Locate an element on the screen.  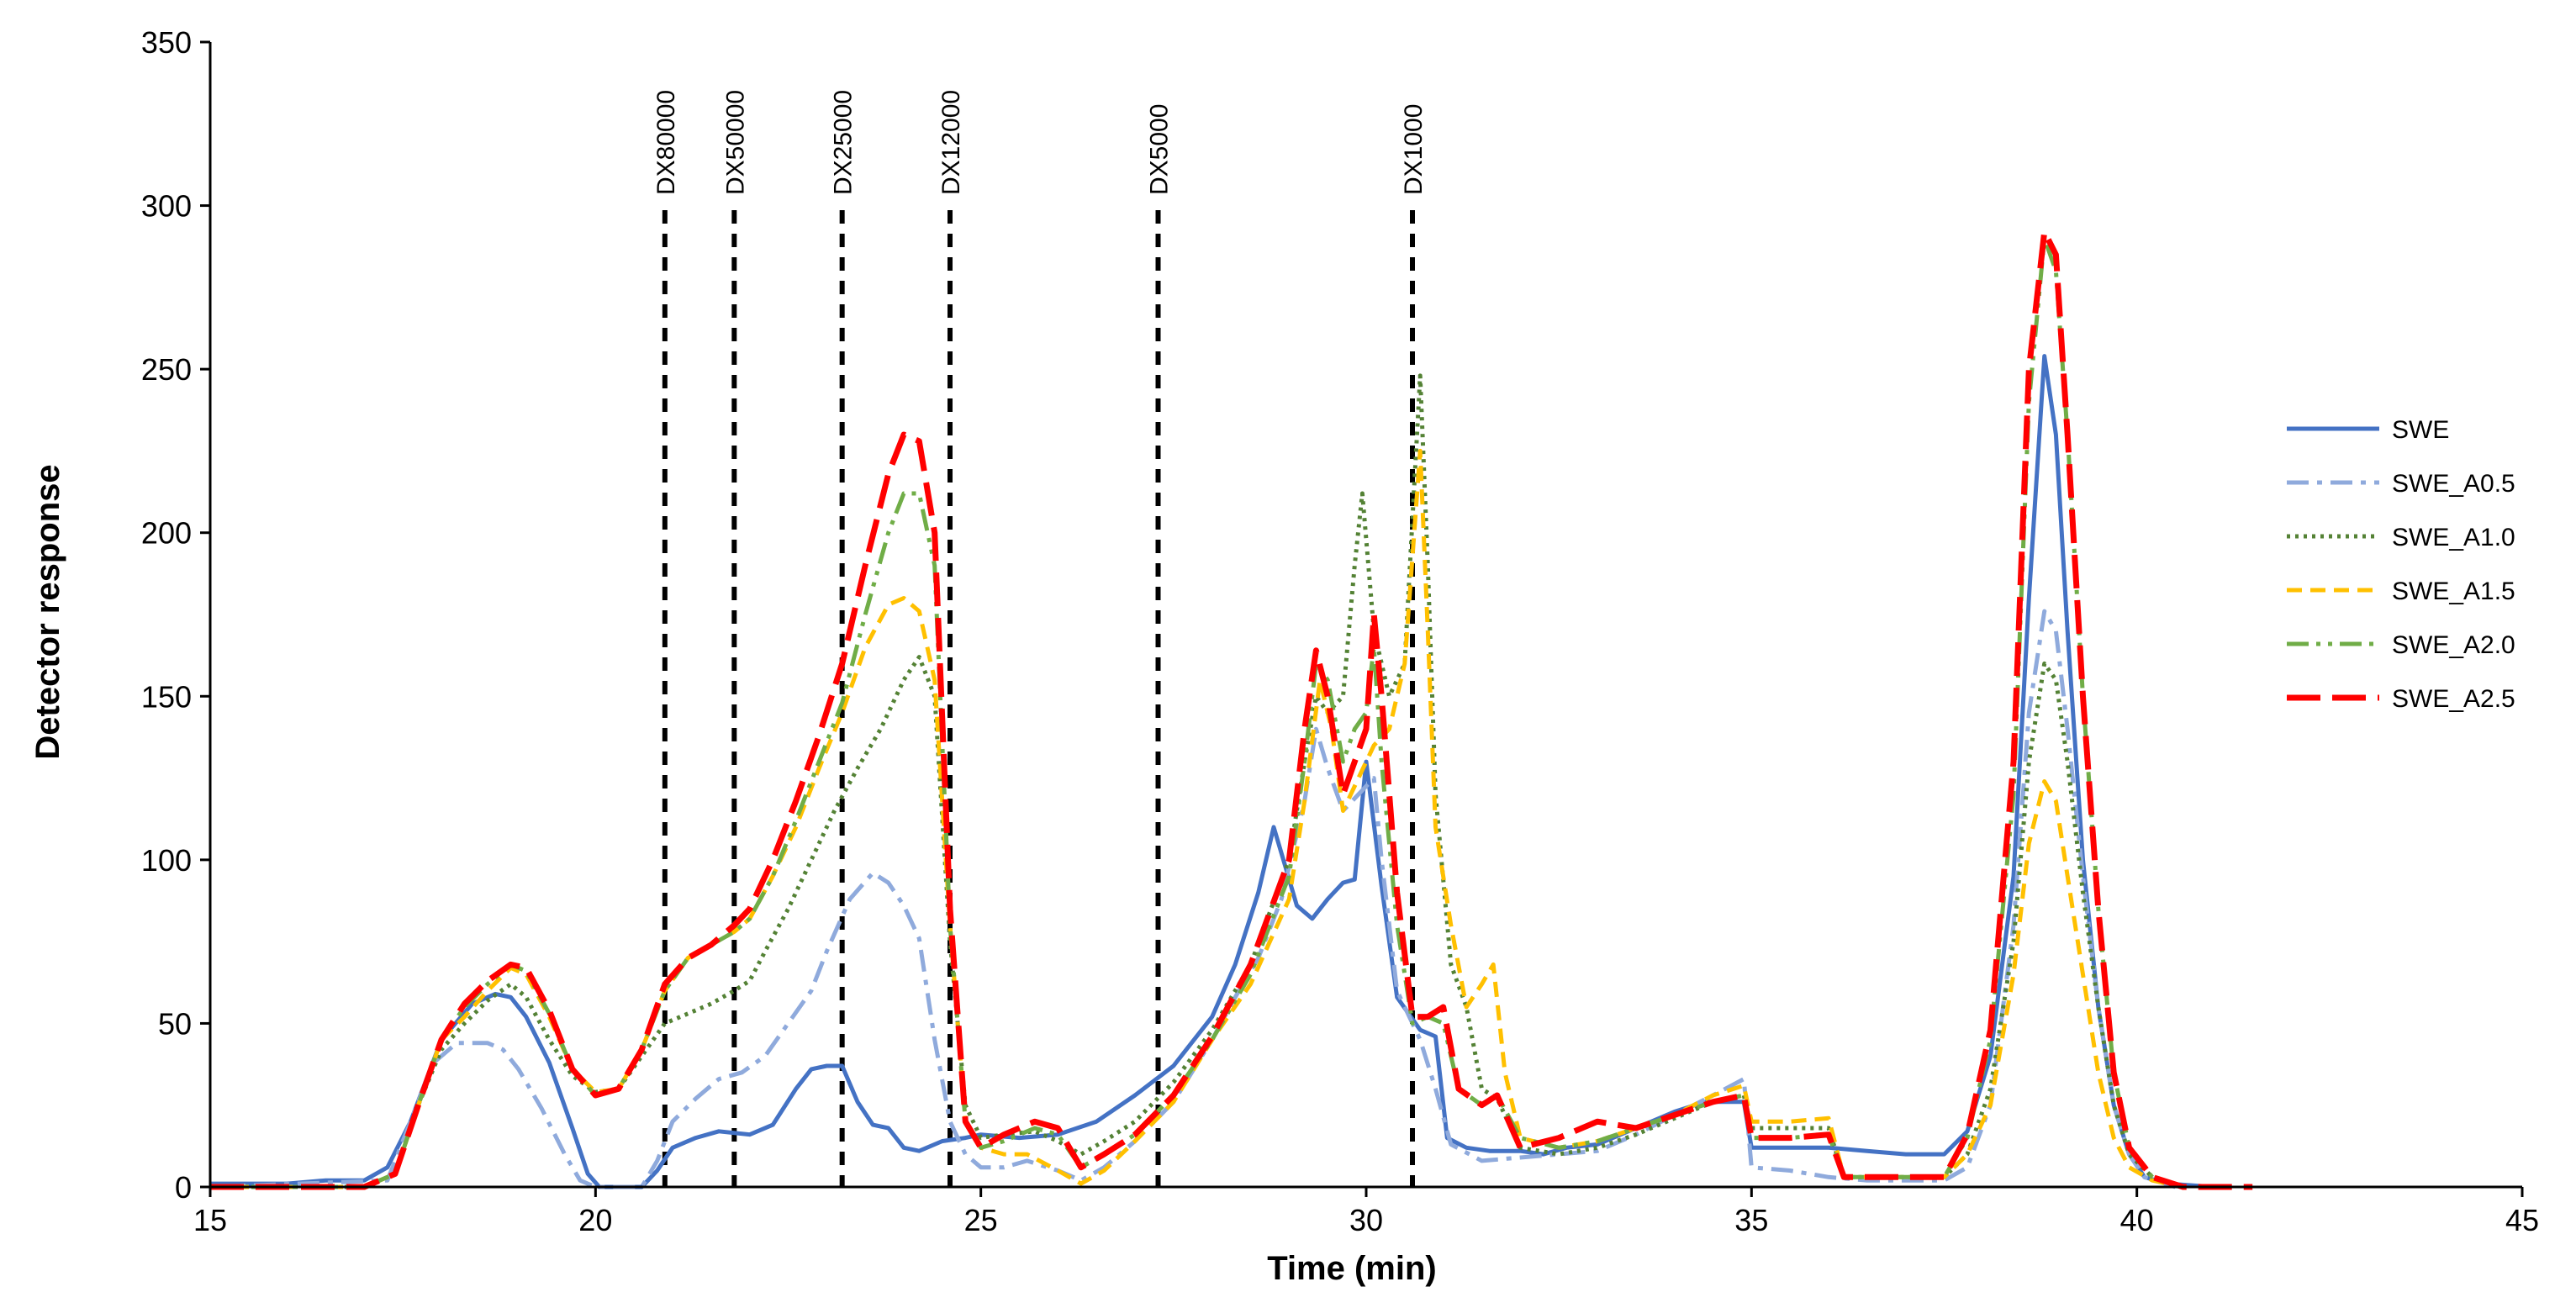
x-axis-label: Time (min) is located at coordinates (1352, 1268).